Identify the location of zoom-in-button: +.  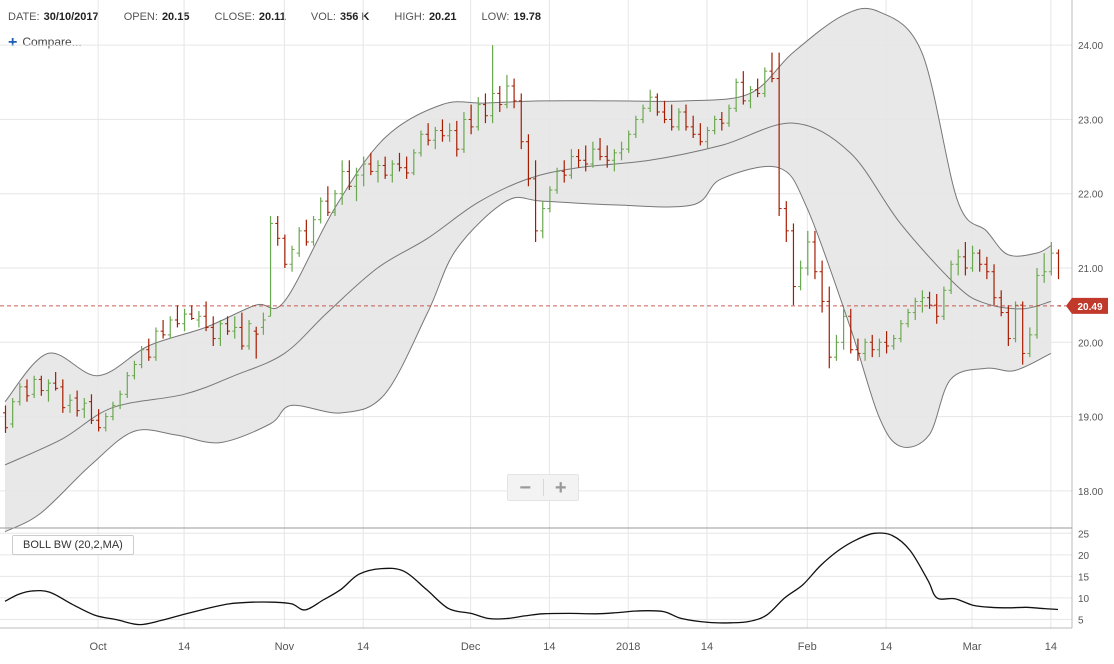
(560, 487).